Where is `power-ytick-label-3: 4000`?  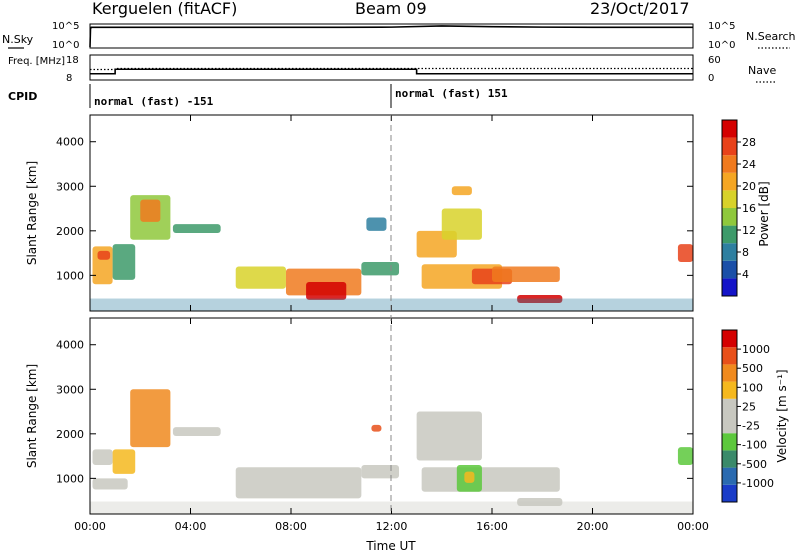 power-ytick-label-3: 4000 is located at coordinates (70, 142).